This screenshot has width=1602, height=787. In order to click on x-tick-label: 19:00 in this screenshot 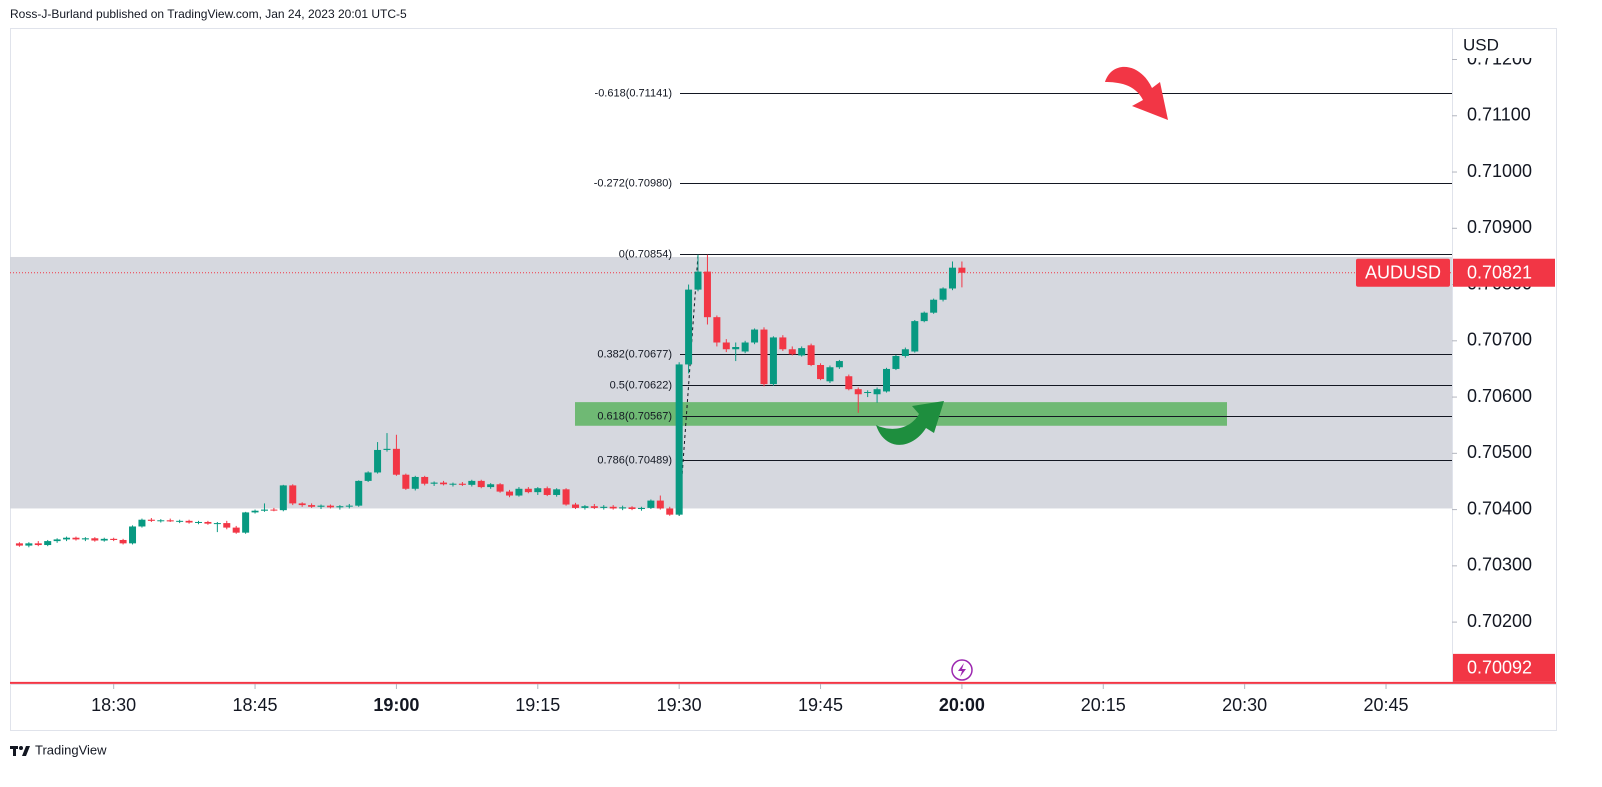, I will do `click(396, 705)`.